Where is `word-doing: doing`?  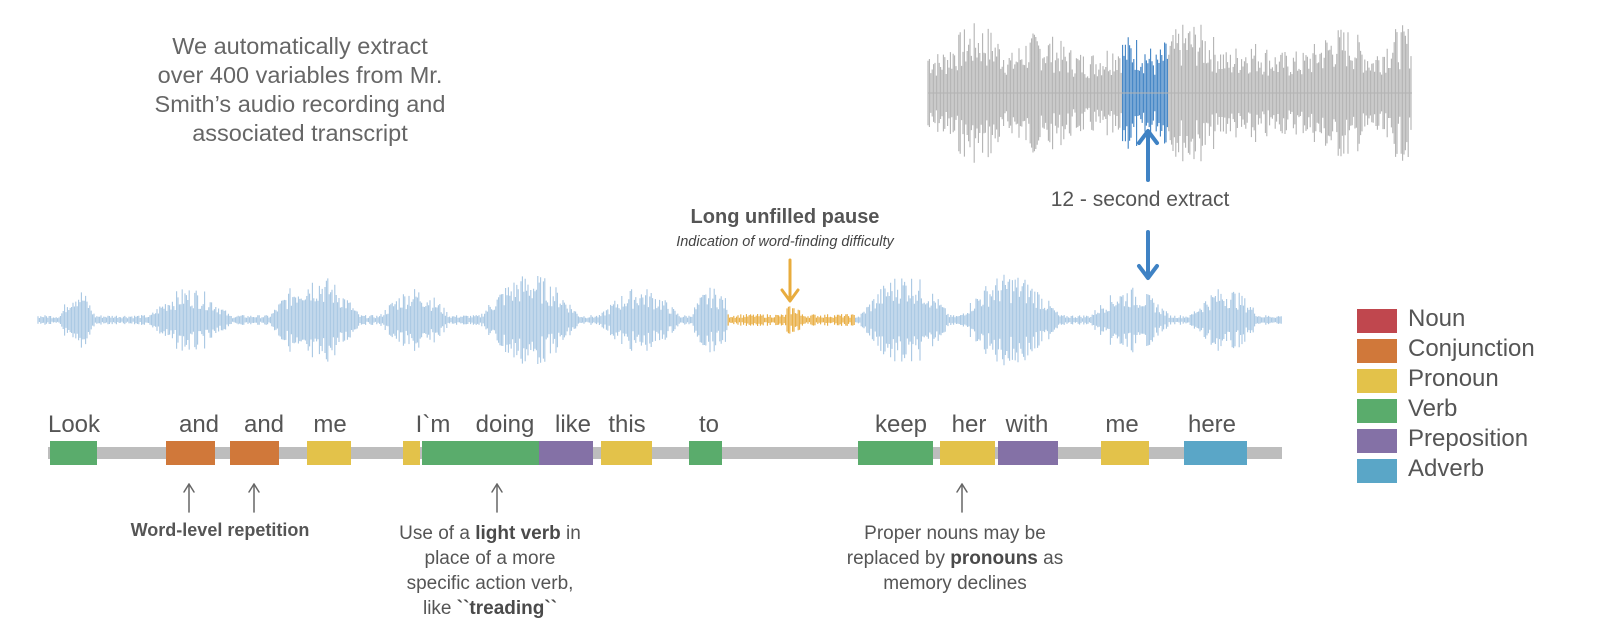
word-doing: doing is located at coordinates (505, 424).